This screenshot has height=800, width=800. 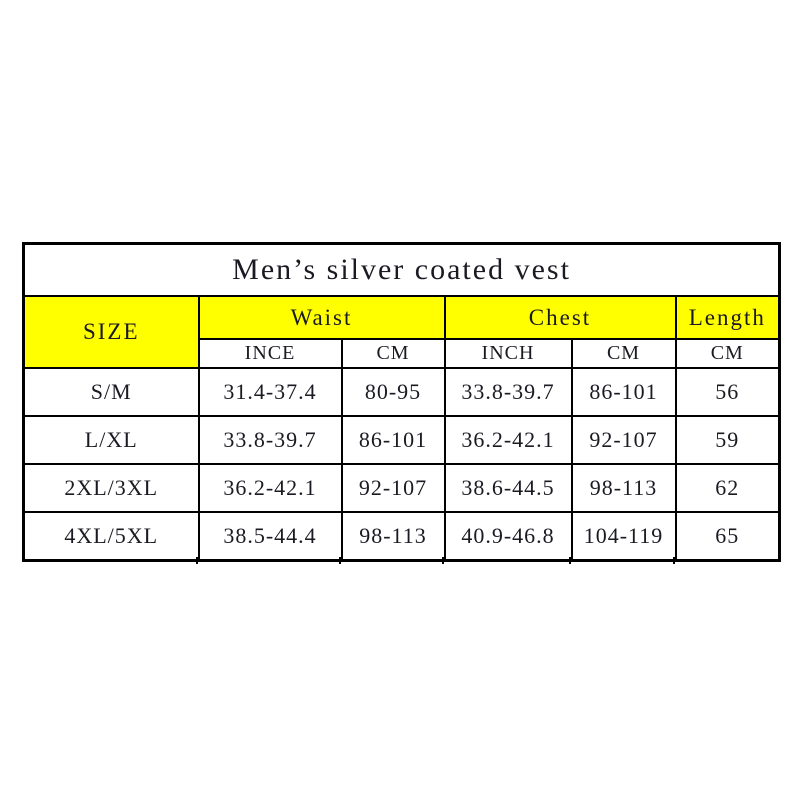 I want to click on length-cm-value: 59, so click(x=727, y=440).